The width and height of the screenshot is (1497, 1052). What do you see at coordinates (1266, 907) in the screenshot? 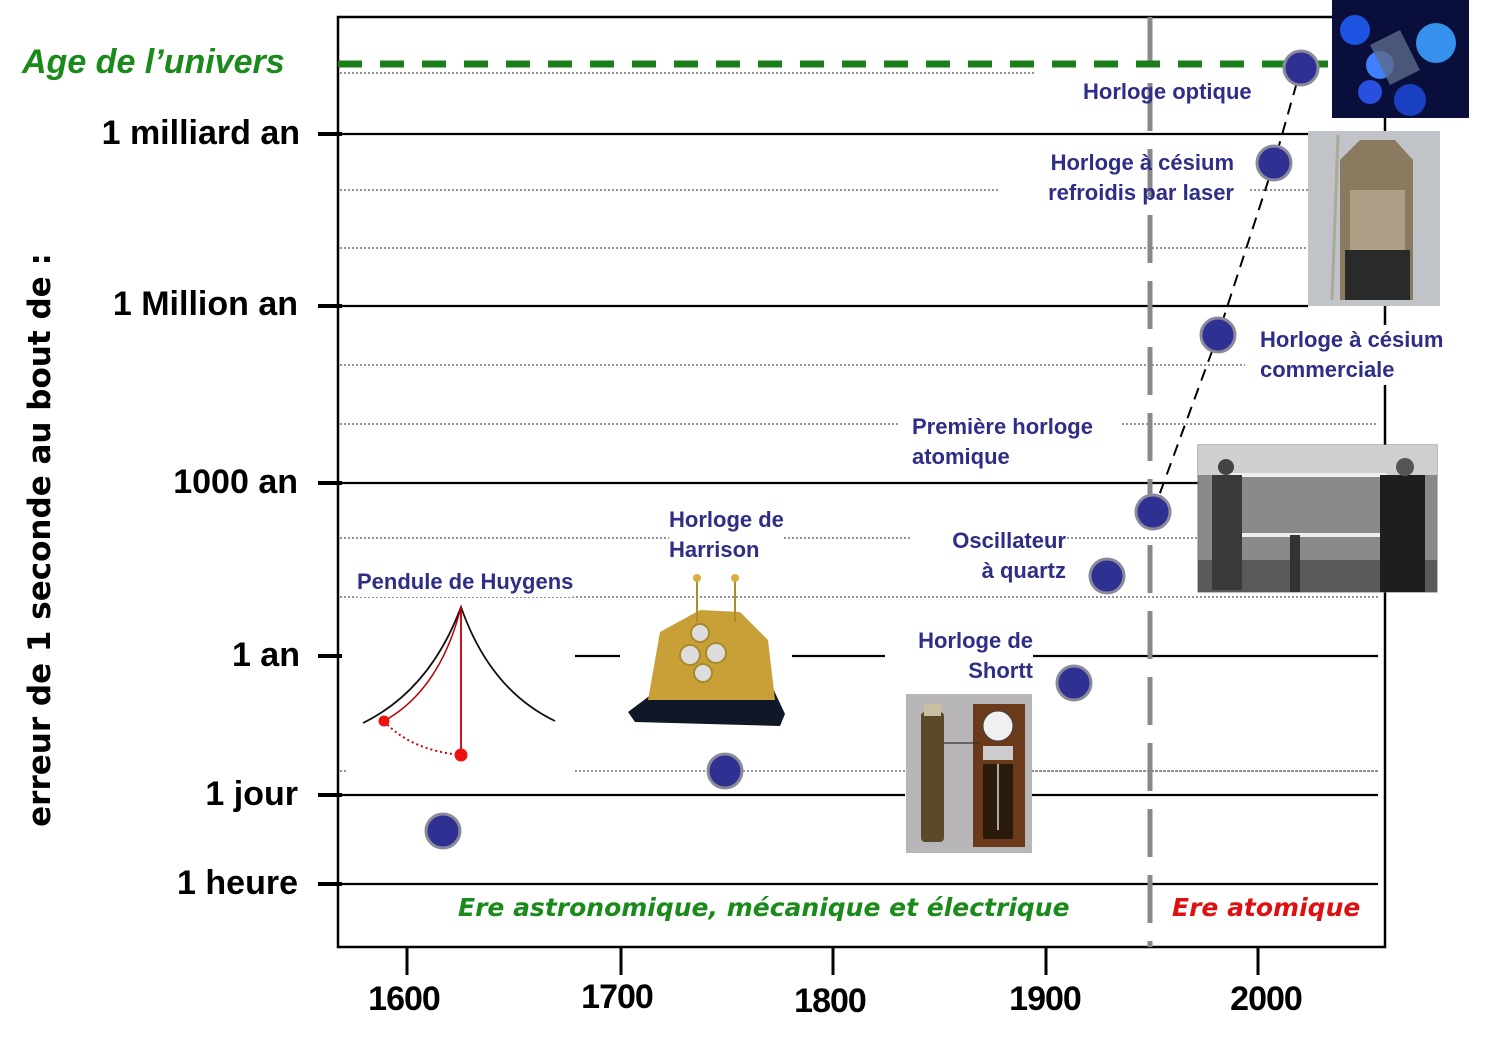
I see `era-atomic-label: Ere atomique` at bounding box center [1266, 907].